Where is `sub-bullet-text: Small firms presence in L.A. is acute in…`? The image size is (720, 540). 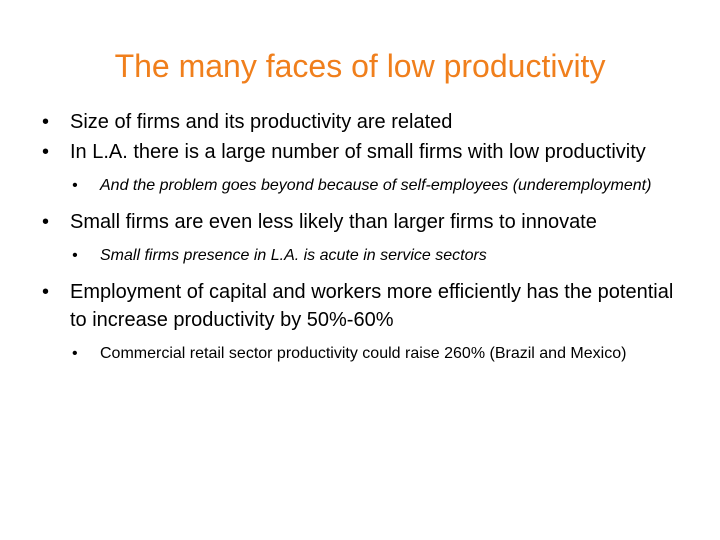 sub-bullet-text: Small firms presence in L.A. is acute in… is located at coordinates (293, 255).